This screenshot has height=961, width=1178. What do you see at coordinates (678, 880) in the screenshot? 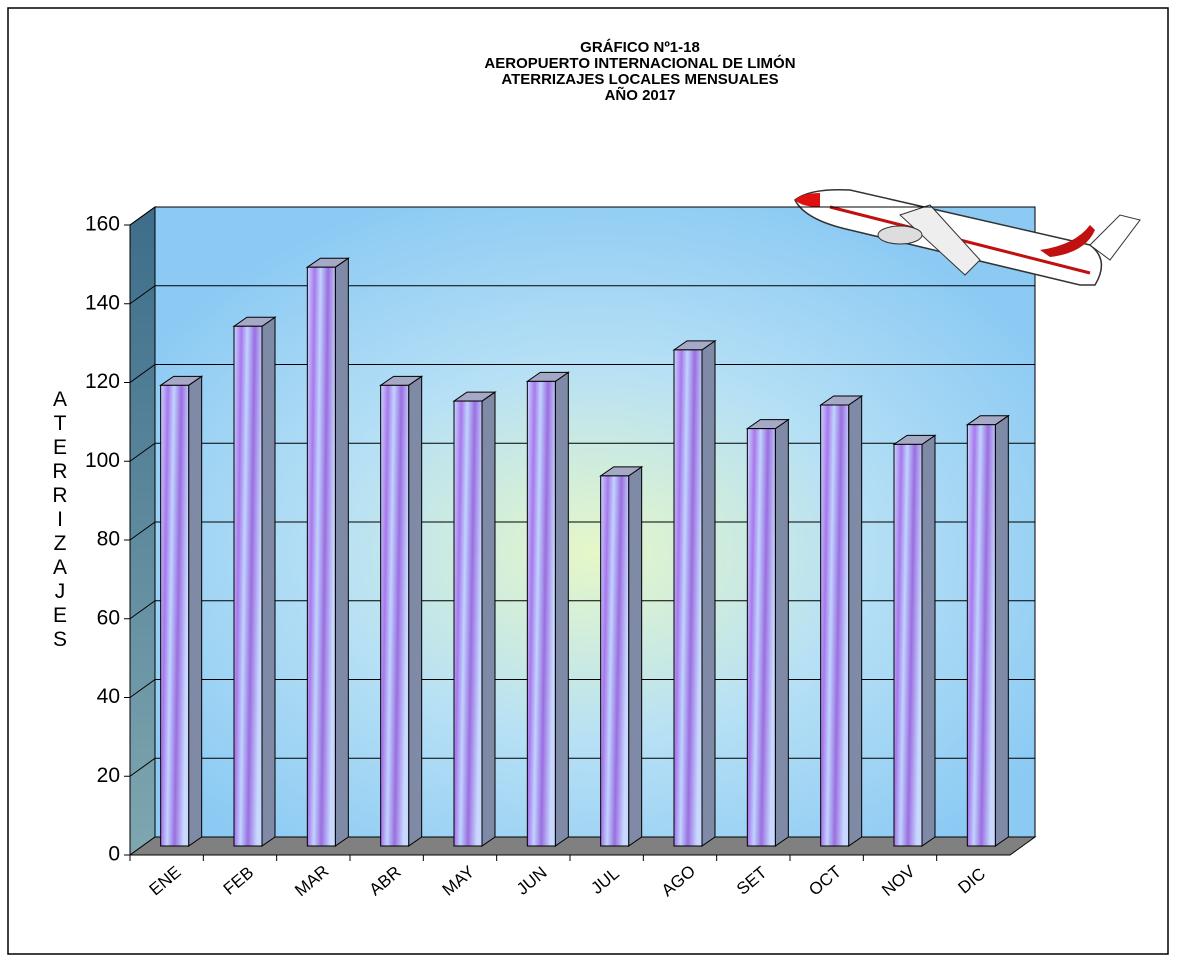
I see `x-tick-label: AGO` at bounding box center [678, 880].